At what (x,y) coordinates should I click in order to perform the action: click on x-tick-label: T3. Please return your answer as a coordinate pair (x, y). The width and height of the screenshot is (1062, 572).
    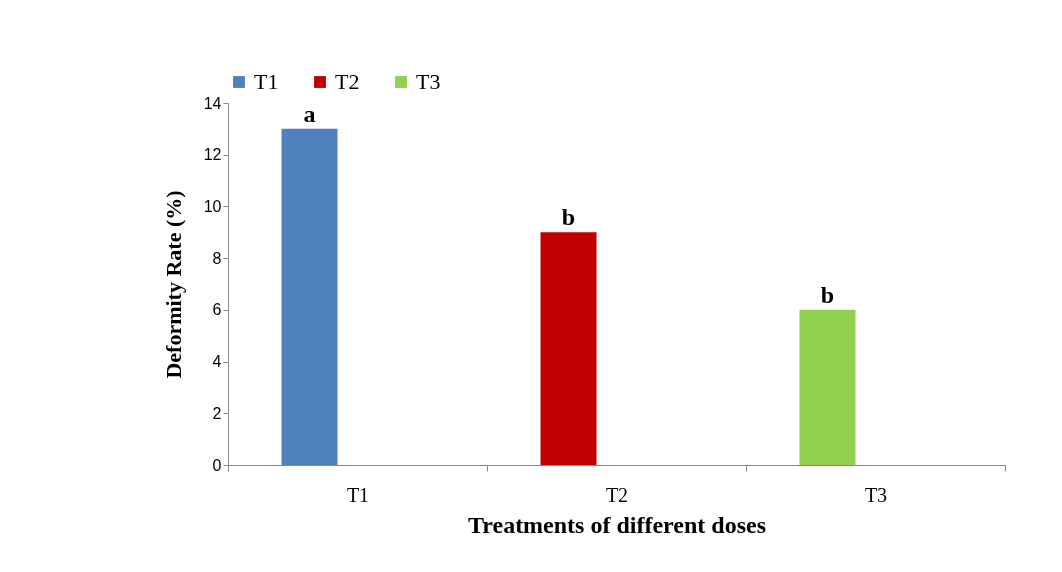
    Looking at the image, I should click on (876, 494).